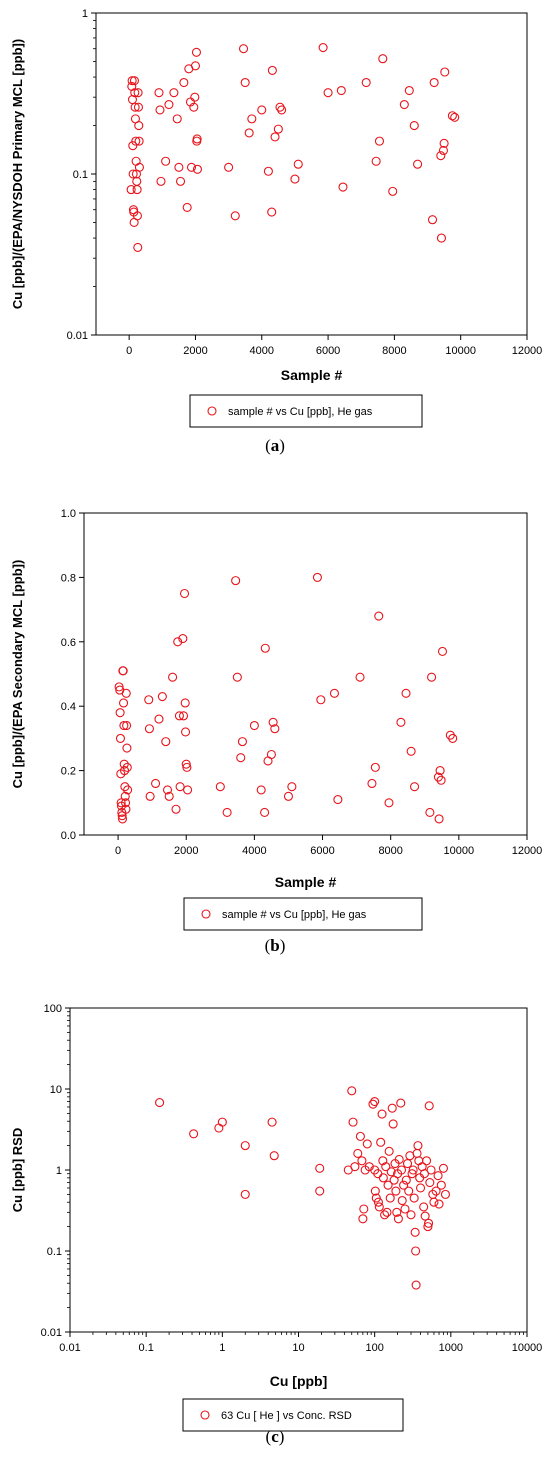 The width and height of the screenshot is (550, 1460). Describe the element at coordinates (254, 851) in the screenshot. I see `x-tick-label: 4000` at that location.